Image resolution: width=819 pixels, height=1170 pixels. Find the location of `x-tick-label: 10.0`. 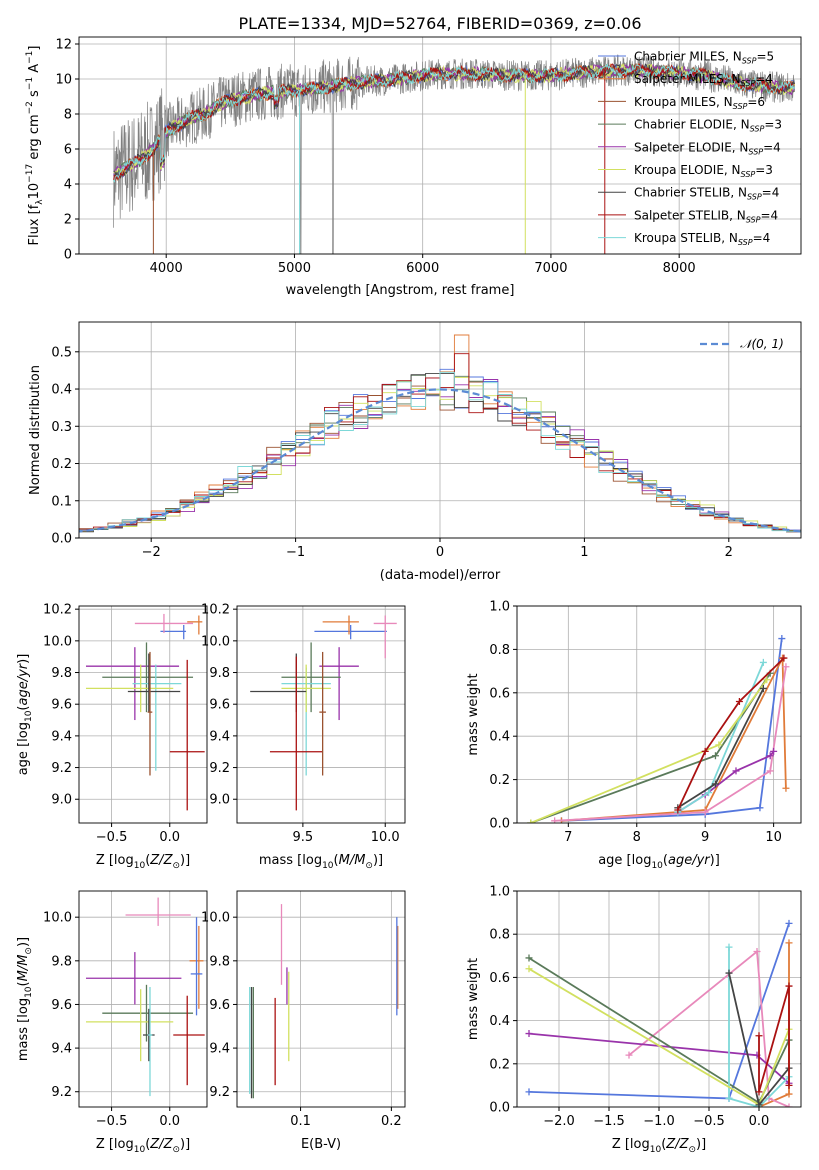

x-tick-label: 10.0 is located at coordinates (385, 837).